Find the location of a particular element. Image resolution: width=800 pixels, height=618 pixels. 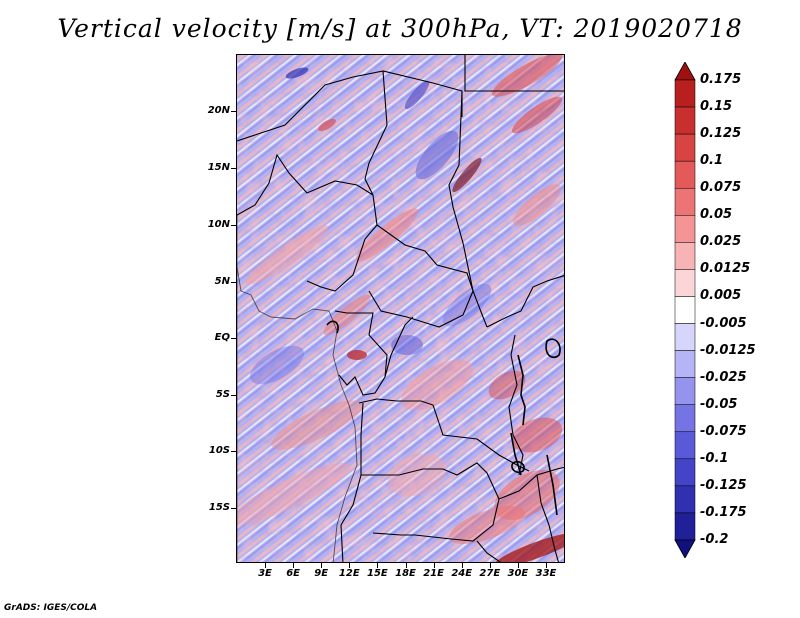

lon-label-12e: 12E is located at coordinates (349, 573).